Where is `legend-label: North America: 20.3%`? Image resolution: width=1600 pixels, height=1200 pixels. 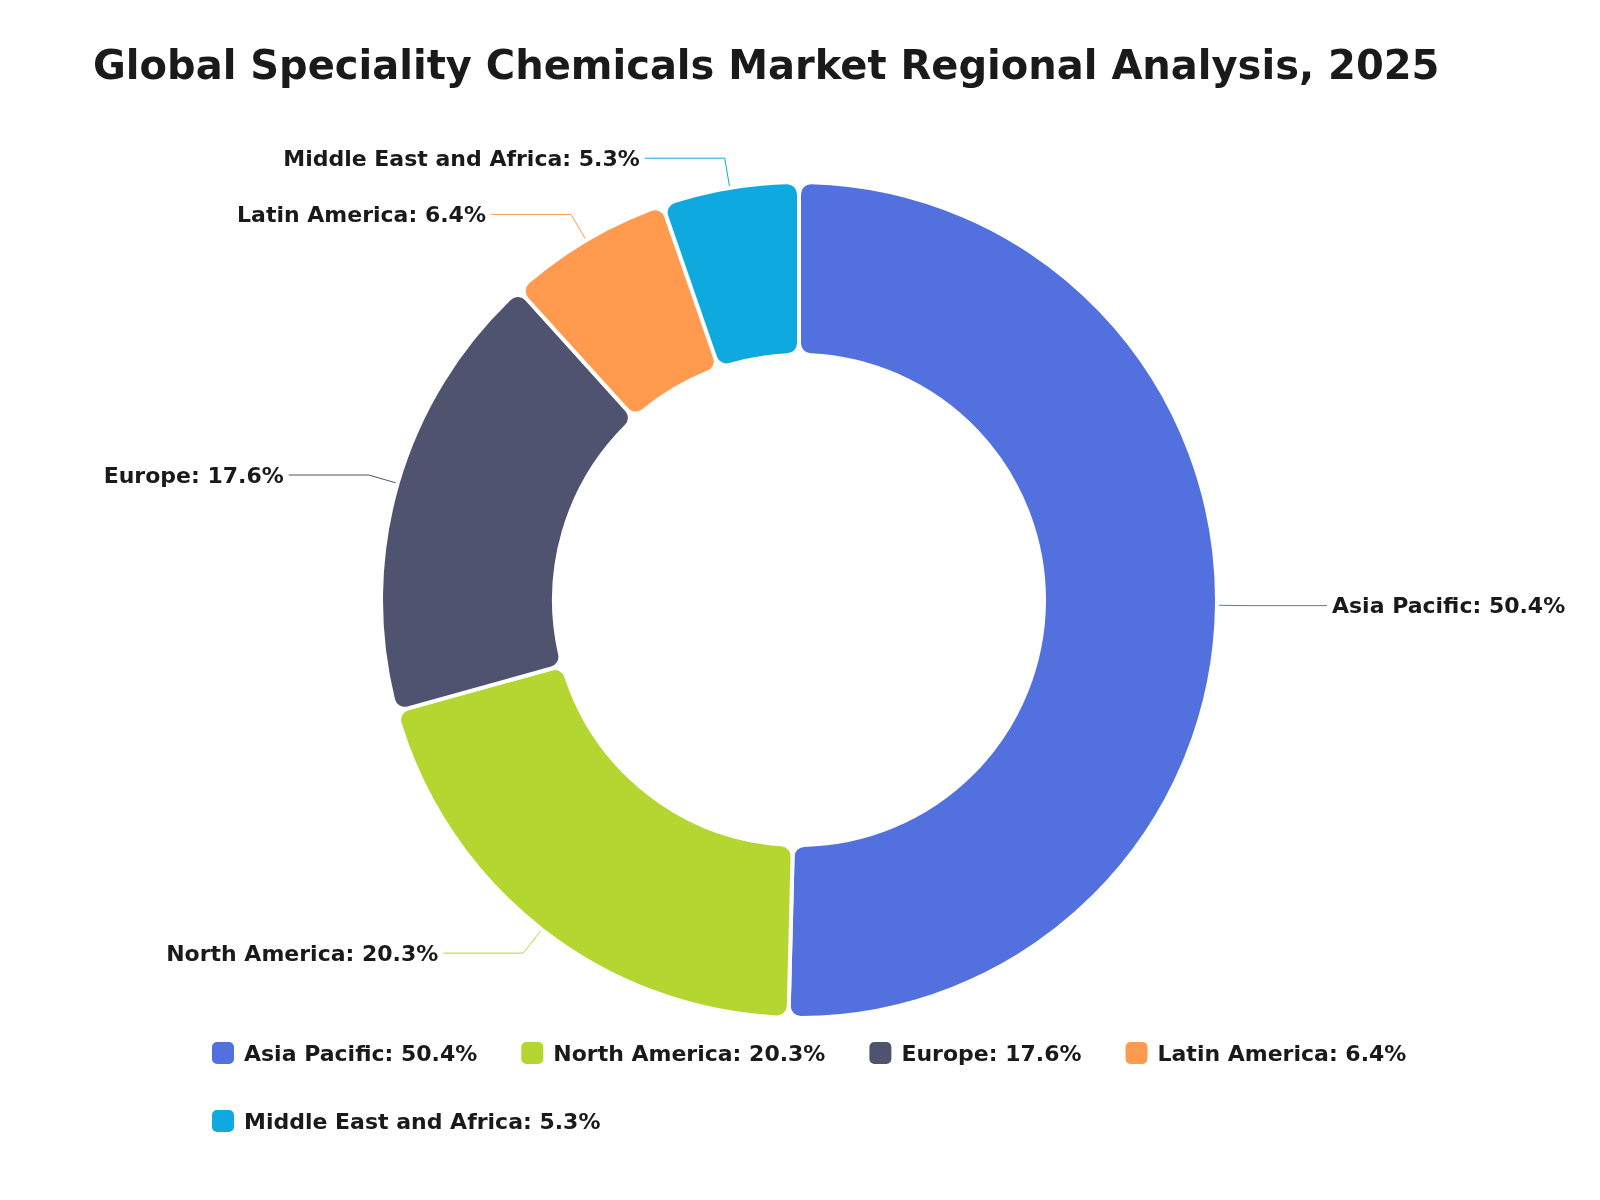 legend-label: North America: 20.3% is located at coordinates (689, 1053).